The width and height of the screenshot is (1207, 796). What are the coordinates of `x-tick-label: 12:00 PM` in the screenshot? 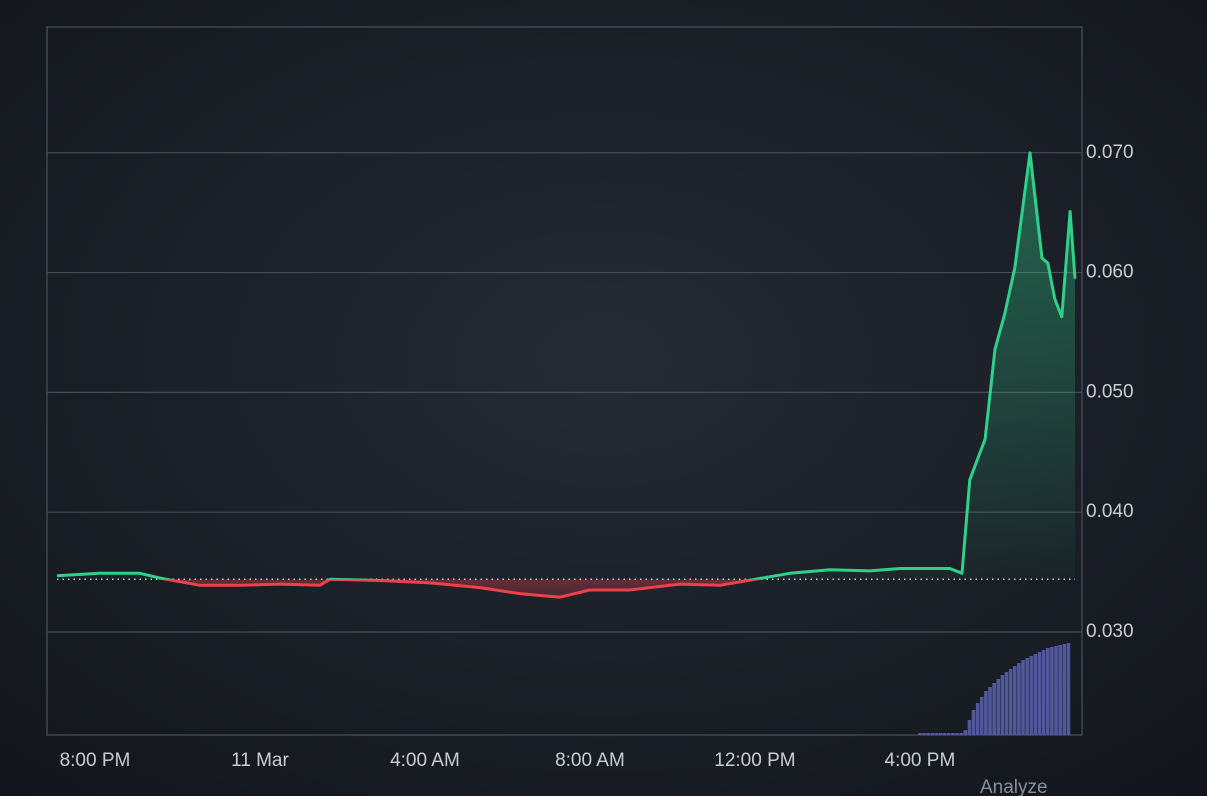 It's located at (754, 760).